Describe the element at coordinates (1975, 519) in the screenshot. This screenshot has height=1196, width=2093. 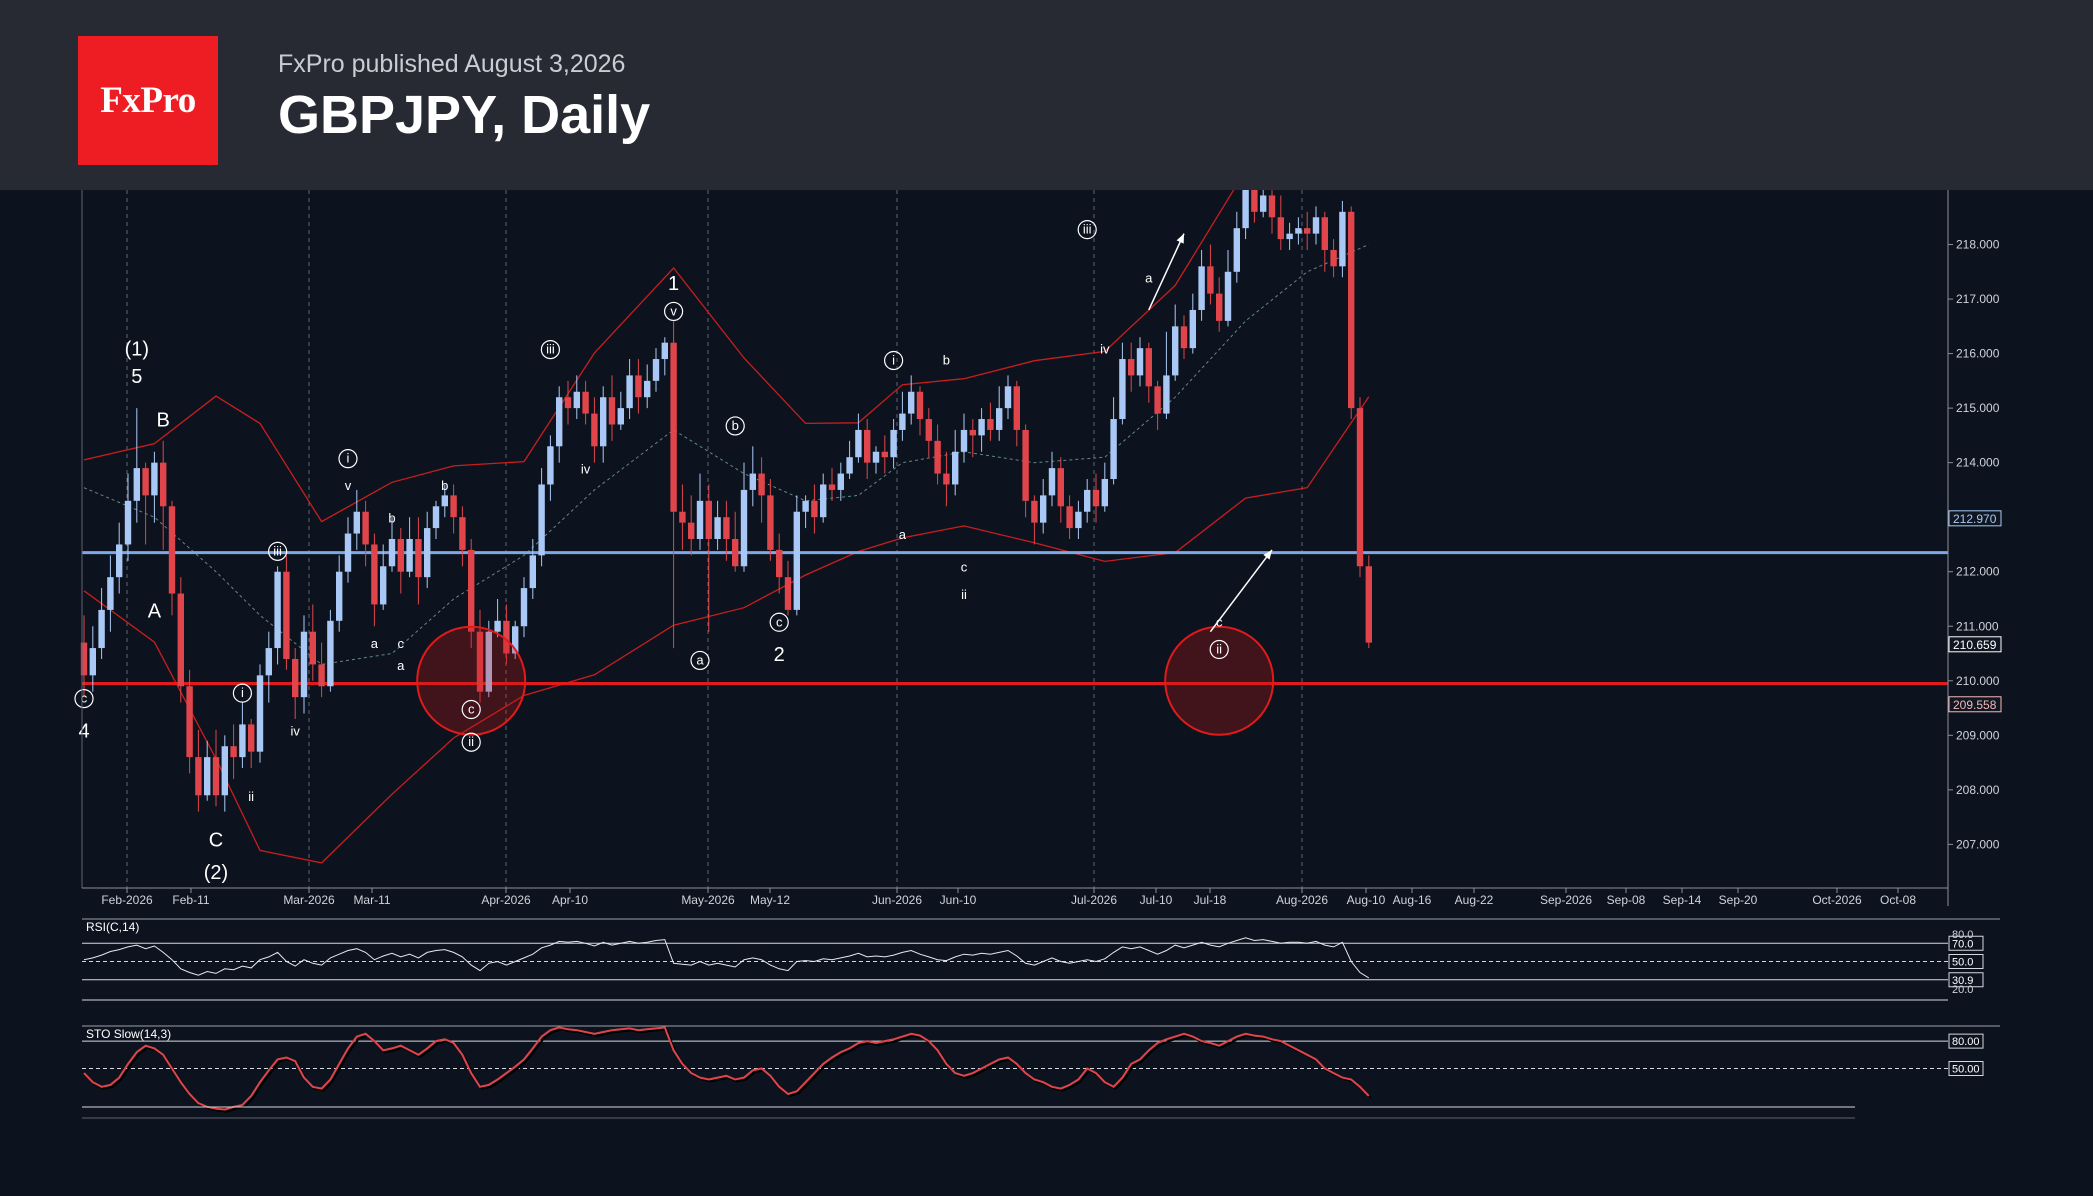
I see `price-badge-label: 212.970` at that location.